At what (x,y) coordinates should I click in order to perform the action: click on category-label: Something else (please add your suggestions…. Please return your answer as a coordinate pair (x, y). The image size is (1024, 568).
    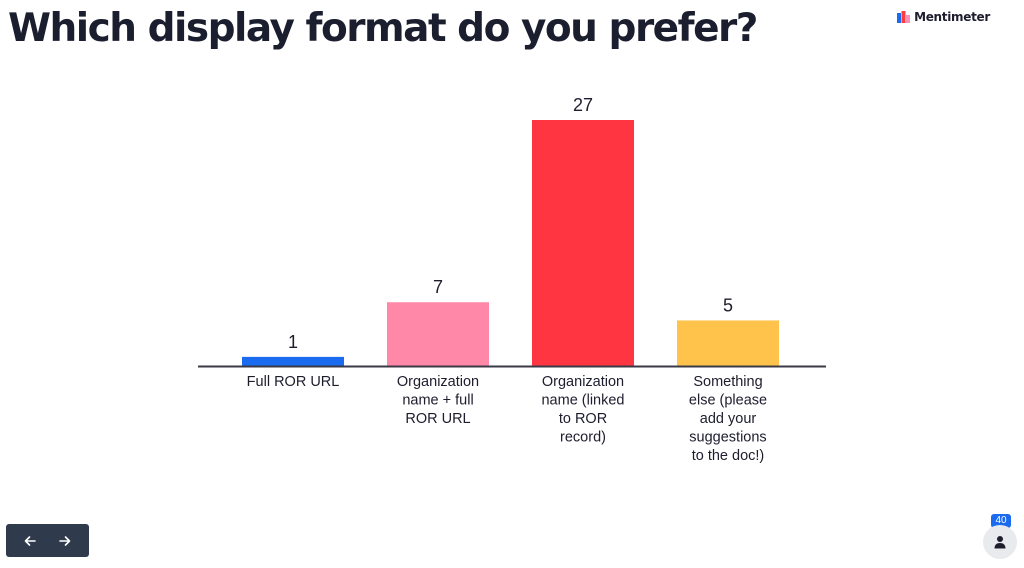
    Looking at the image, I should click on (728, 419).